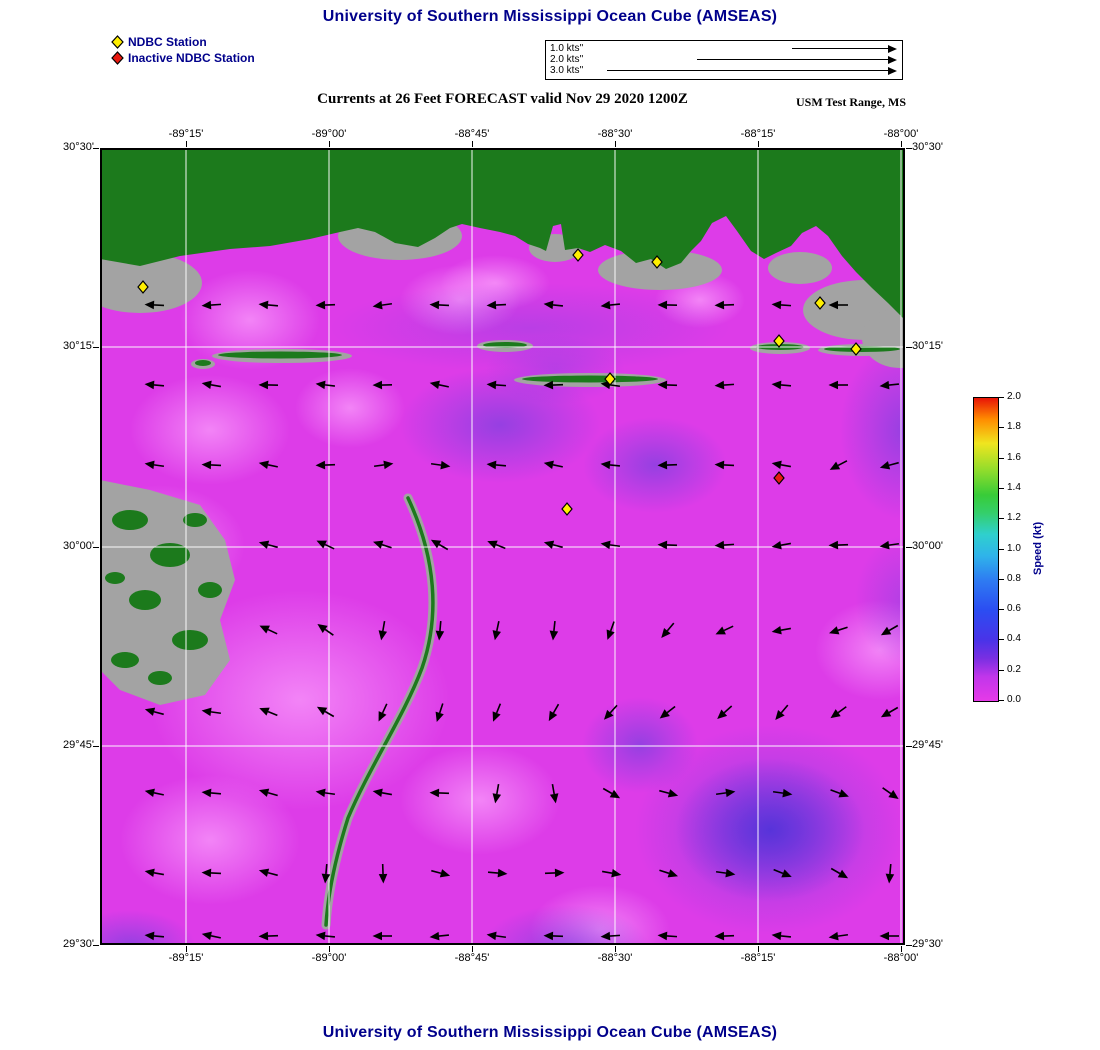 This screenshot has height=1050, width=1100. I want to click on colorbar-axis-label: Speed (kt), so click(1038, 548).